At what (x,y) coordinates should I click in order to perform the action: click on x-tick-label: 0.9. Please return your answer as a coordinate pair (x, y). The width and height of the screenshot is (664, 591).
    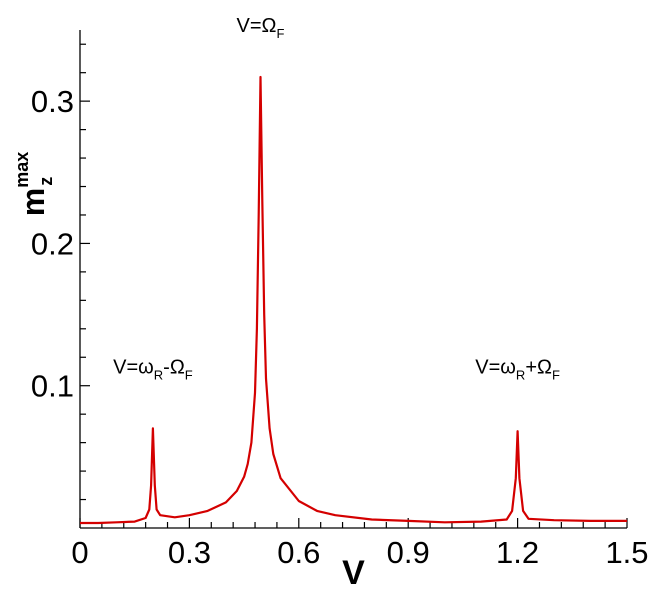
    Looking at the image, I should click on (408, 552).